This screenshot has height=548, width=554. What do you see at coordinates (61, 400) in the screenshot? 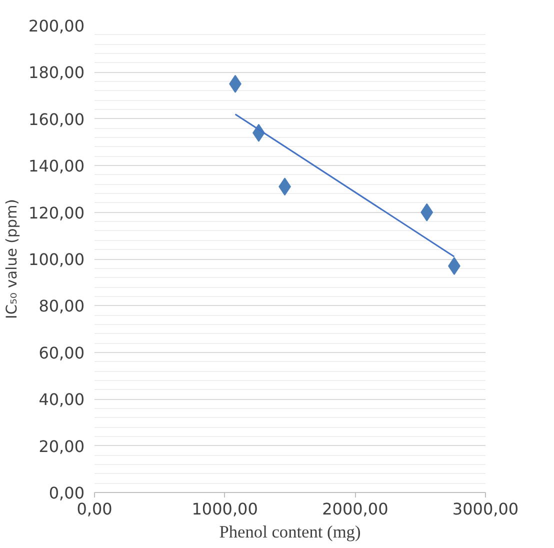
I see `y-tick-label: 40,00` at bounding box center [61, 400].